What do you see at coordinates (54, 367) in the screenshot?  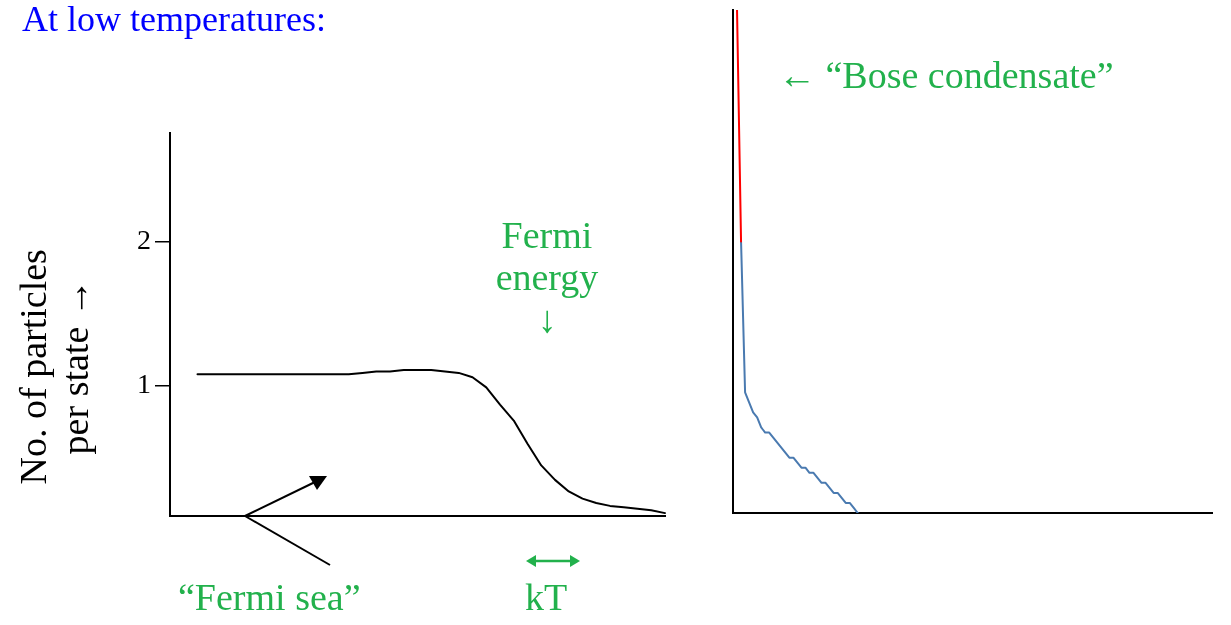 I see `y-axis-title: No. of particles per state →` at bounding box center [54, 367].